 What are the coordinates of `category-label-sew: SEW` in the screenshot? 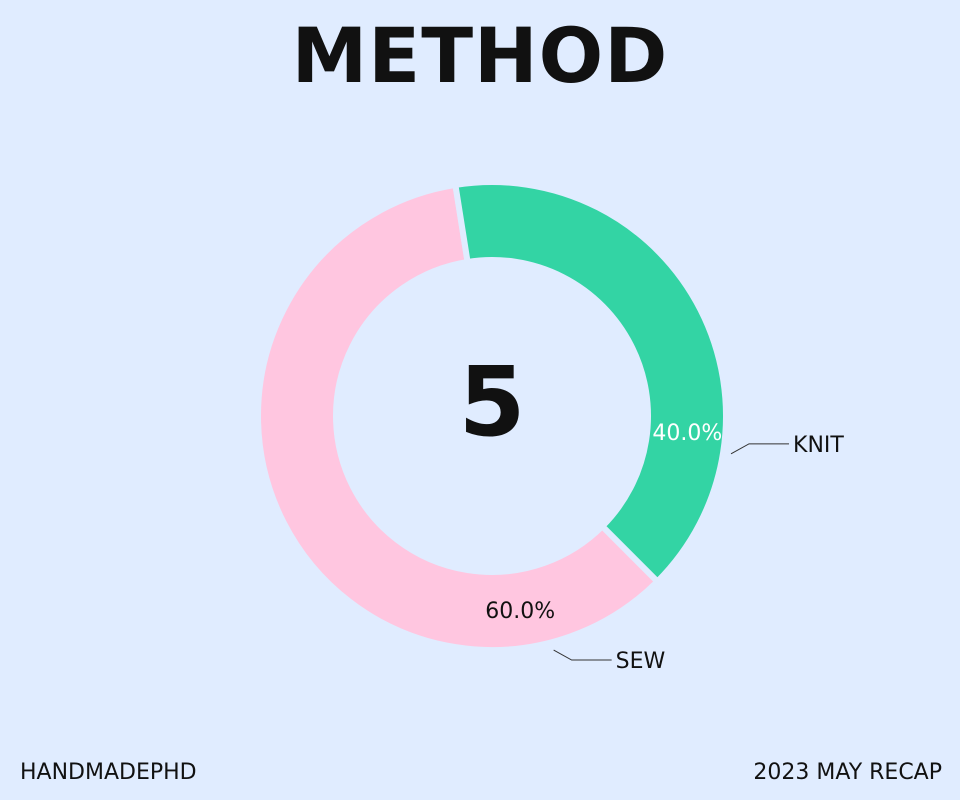 It's located at (641, 661).